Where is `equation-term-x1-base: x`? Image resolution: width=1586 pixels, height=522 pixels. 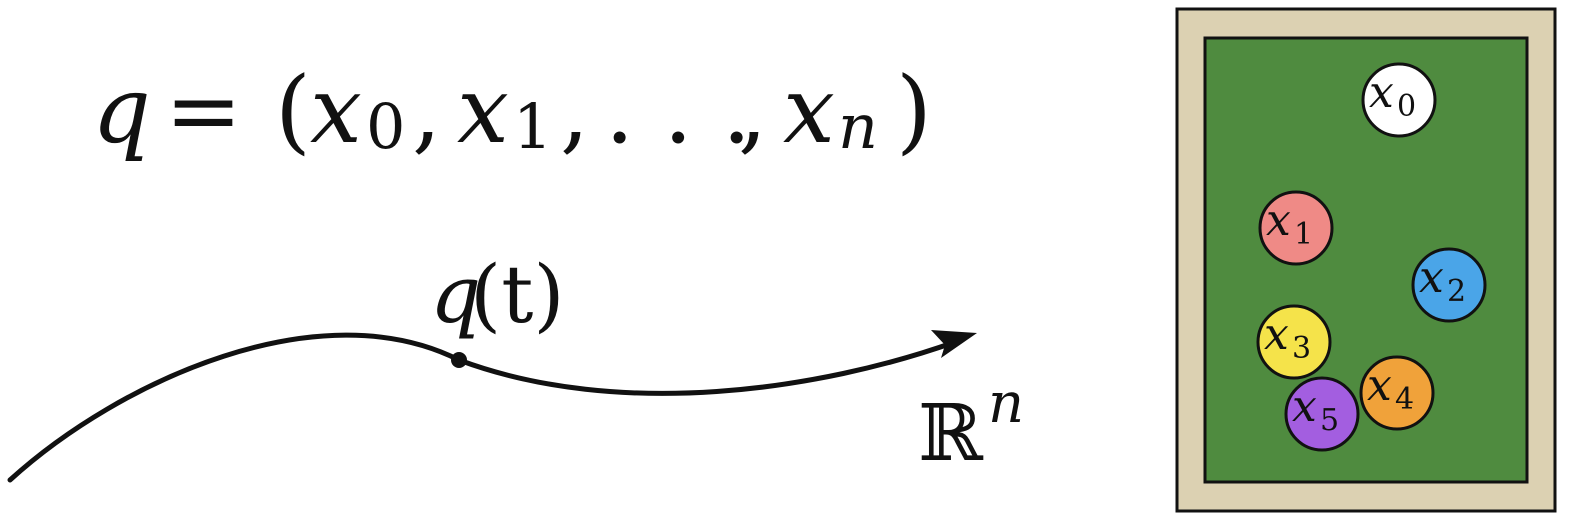 equation-term-x1-base: x is located at coordinates (483, 110).